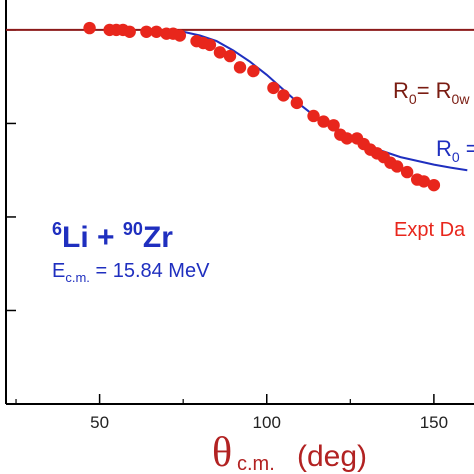 The image size is (474, 474). I want to click on svg-text: Ec.m. = 15.84 MeV, so click(131, 272).